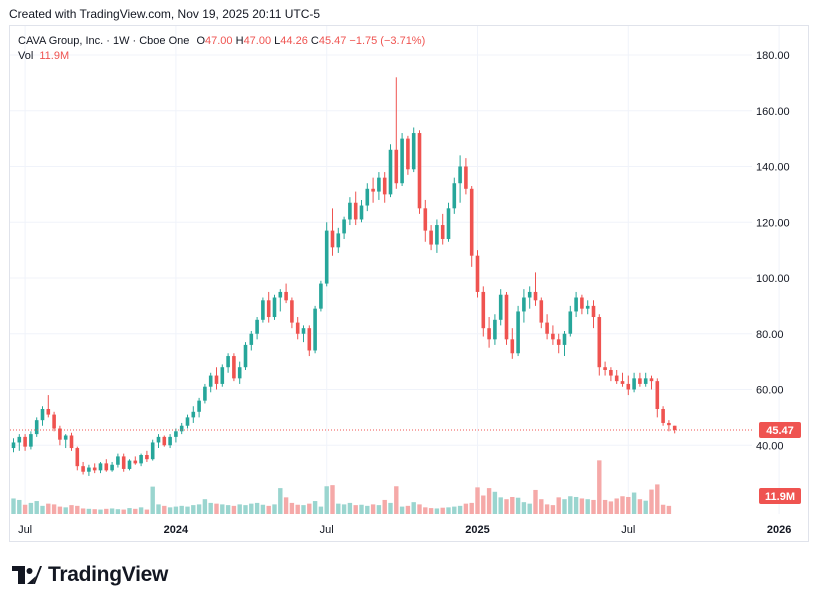 The width and height of the screenshot is (821, 603). I want to click on legend-close-value: 45.47, so click(332, 41).